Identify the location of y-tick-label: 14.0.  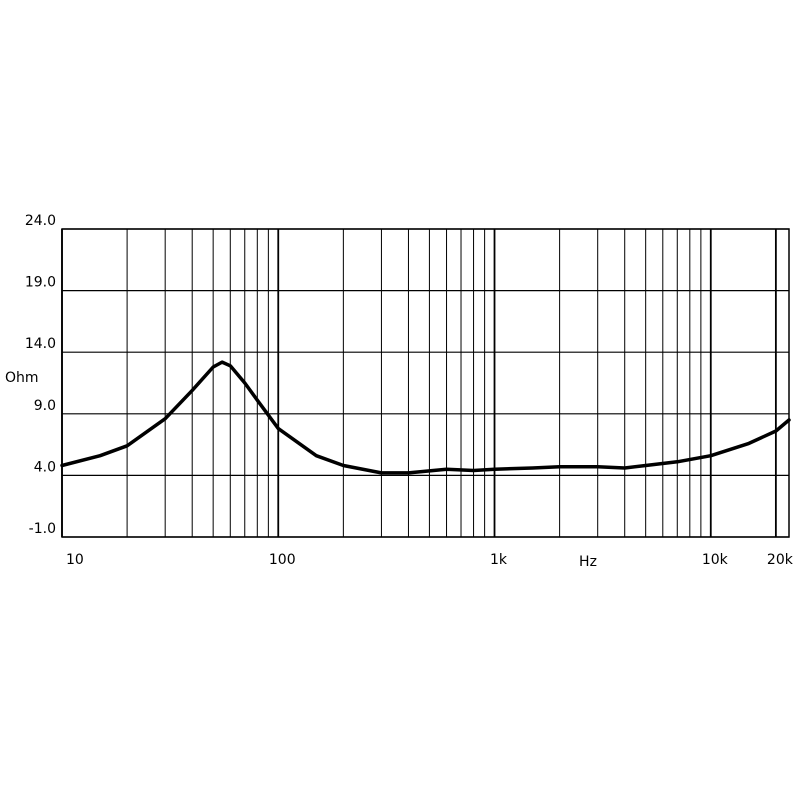
(40, 344).